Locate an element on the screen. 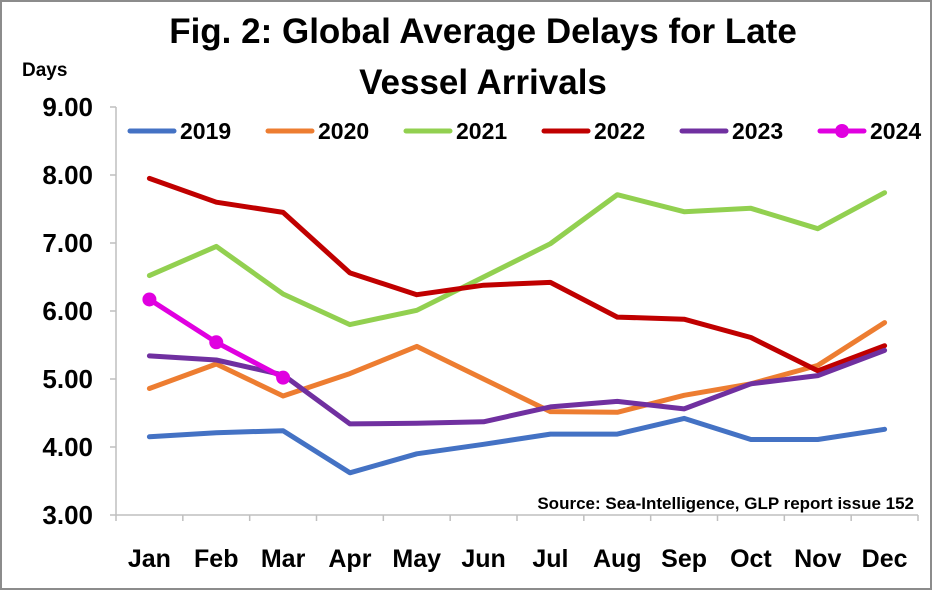 The image size is (932, 590). x-tick-label: Apr is located at coordinates (349, 559).